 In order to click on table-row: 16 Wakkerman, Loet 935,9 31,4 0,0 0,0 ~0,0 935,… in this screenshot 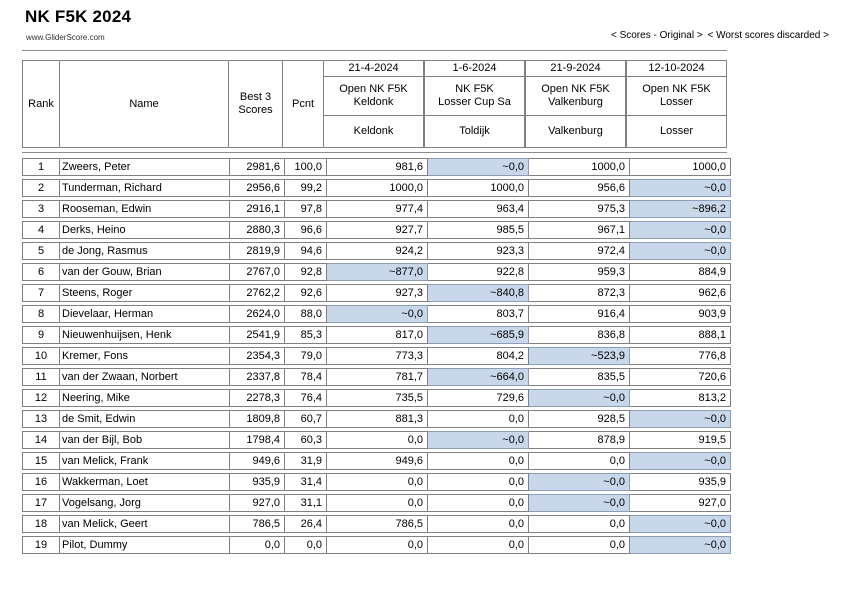, I will do `click(376, 482)`.